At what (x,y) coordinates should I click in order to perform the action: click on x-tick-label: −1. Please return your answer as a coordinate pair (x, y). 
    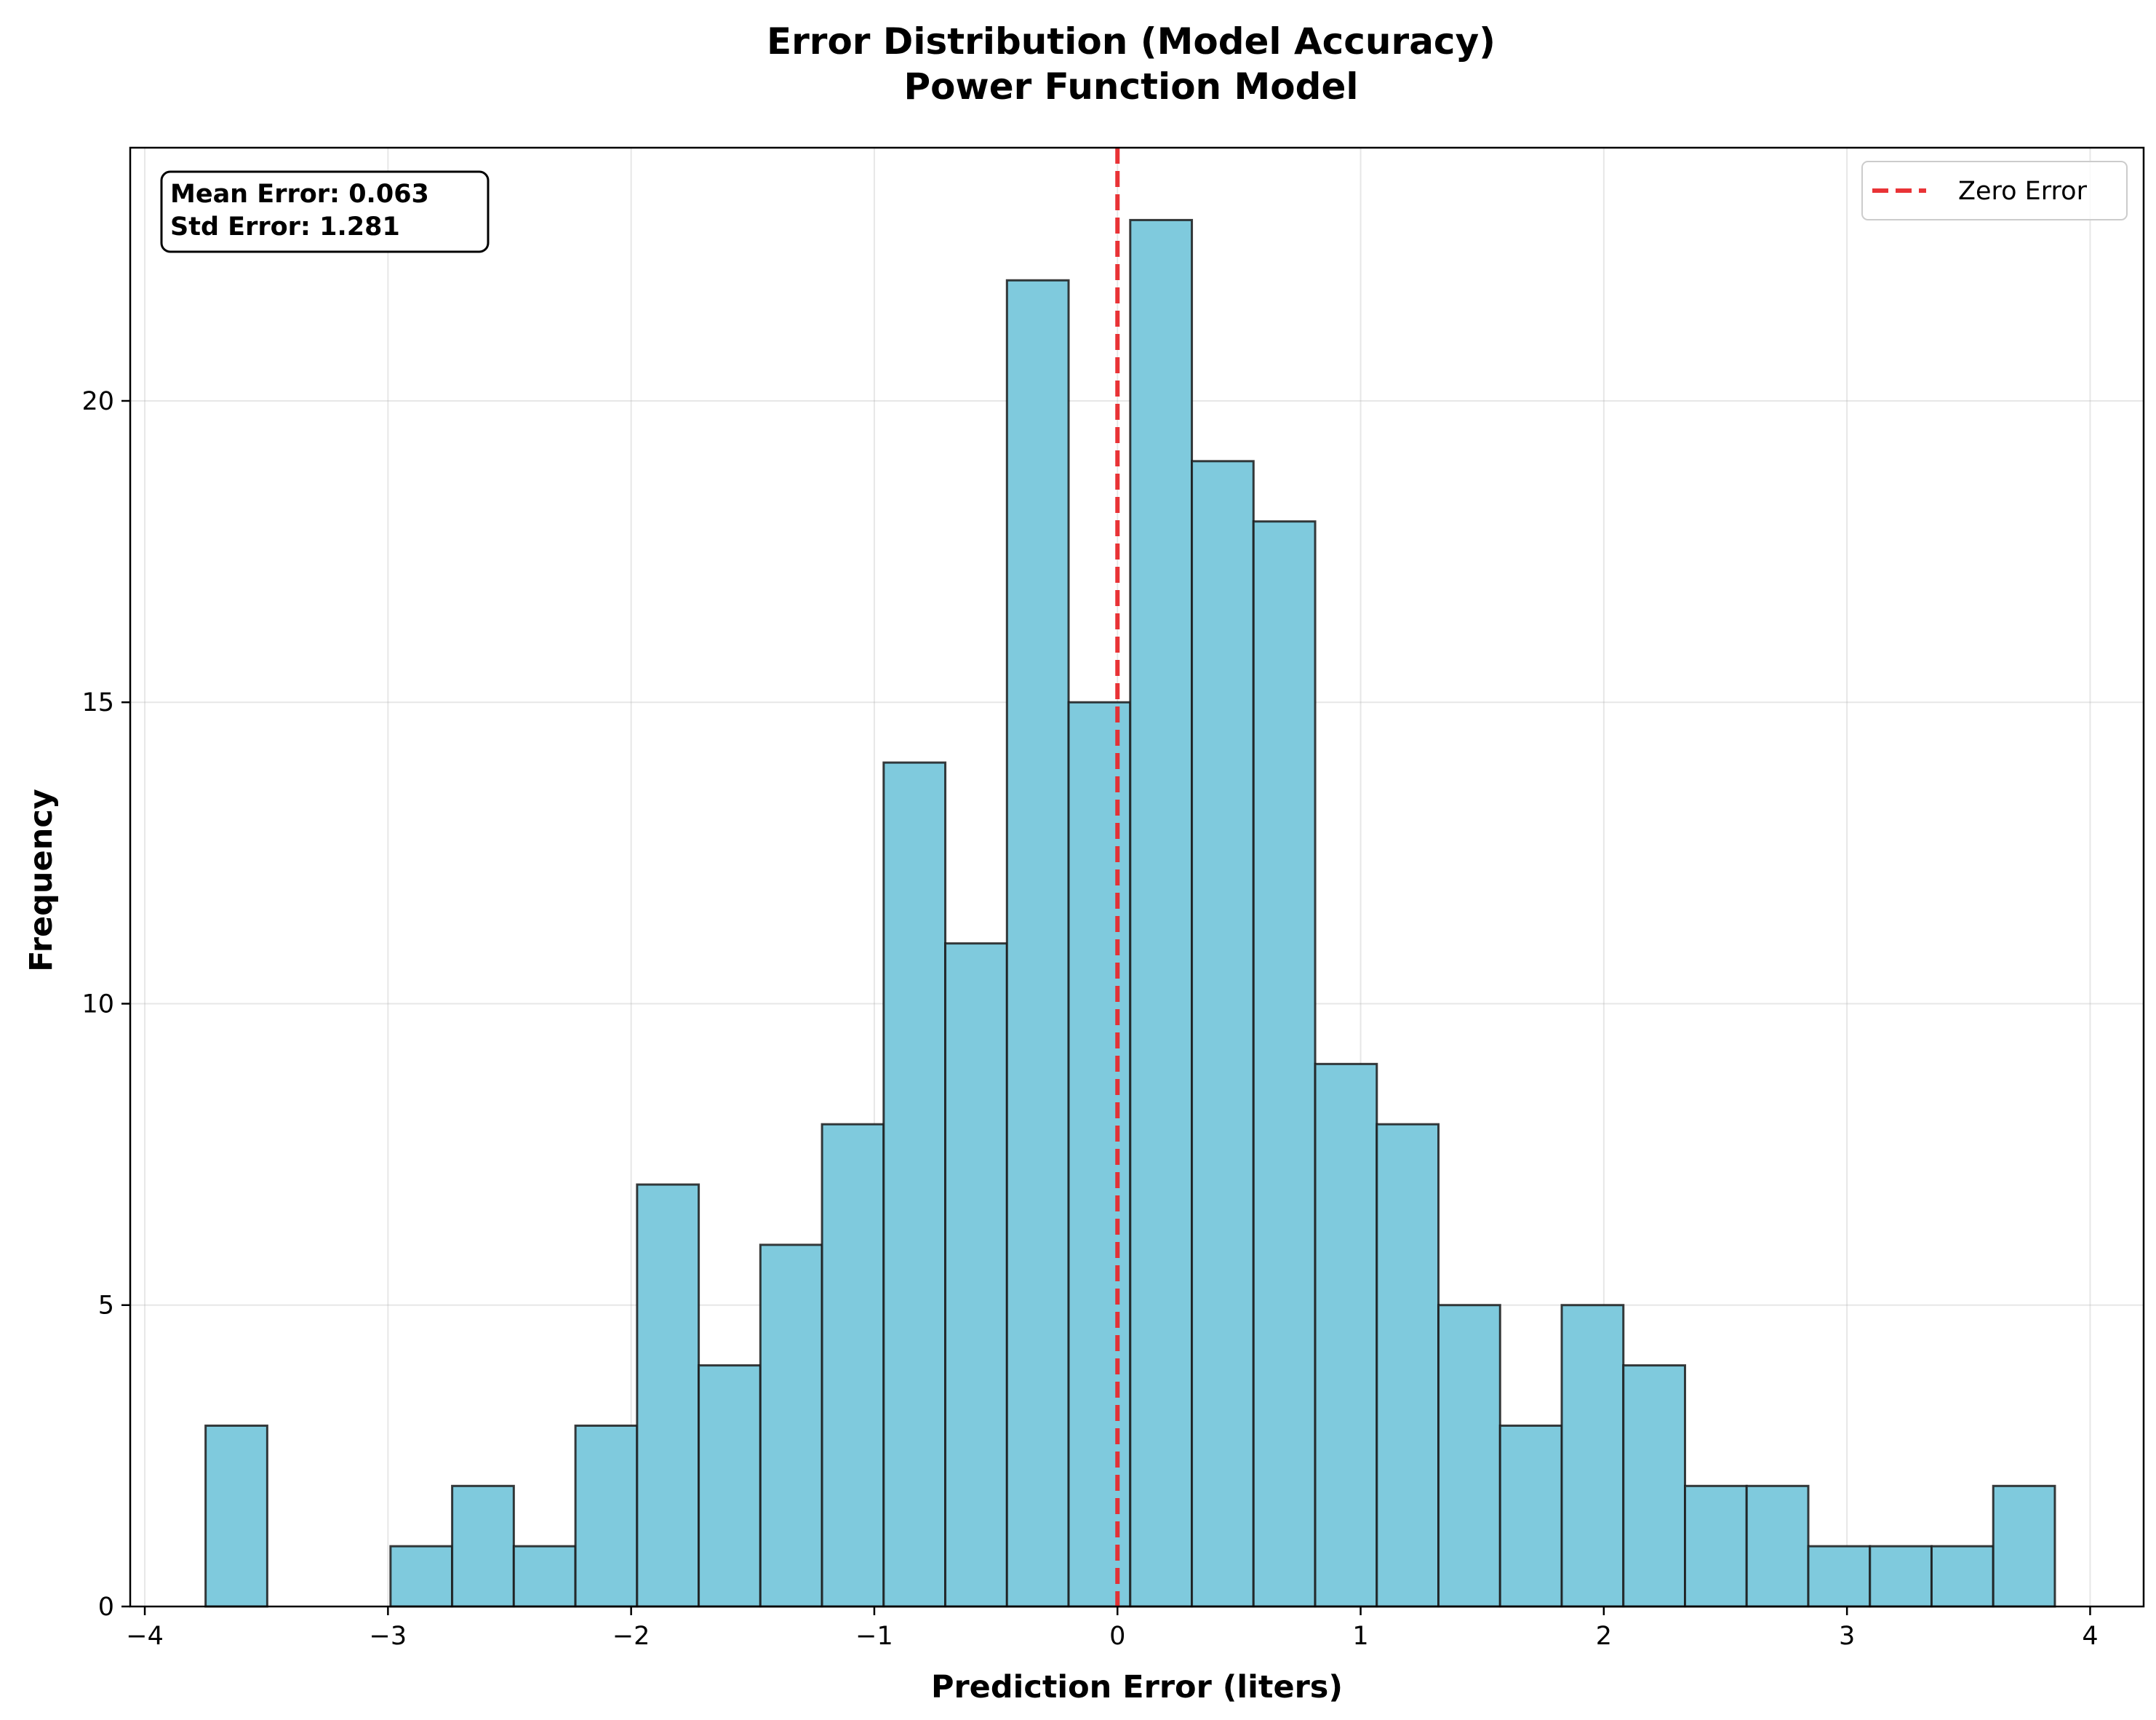
    Looking at the image, I should click on (874, 1637).